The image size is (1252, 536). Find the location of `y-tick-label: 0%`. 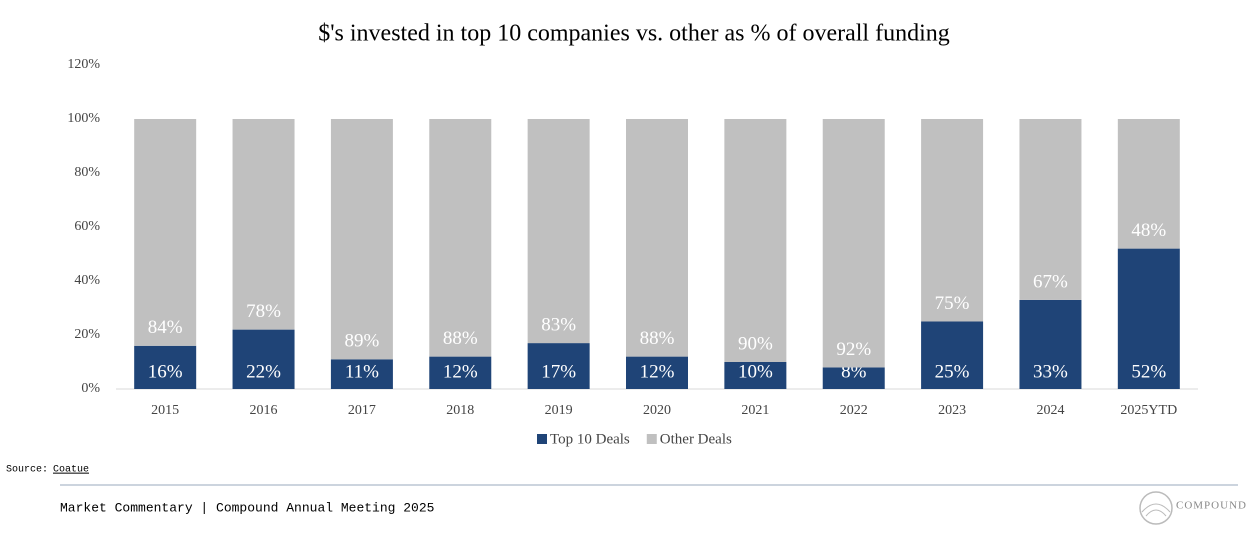

y-tick-label: 0% is located at coordinates (90, 388).